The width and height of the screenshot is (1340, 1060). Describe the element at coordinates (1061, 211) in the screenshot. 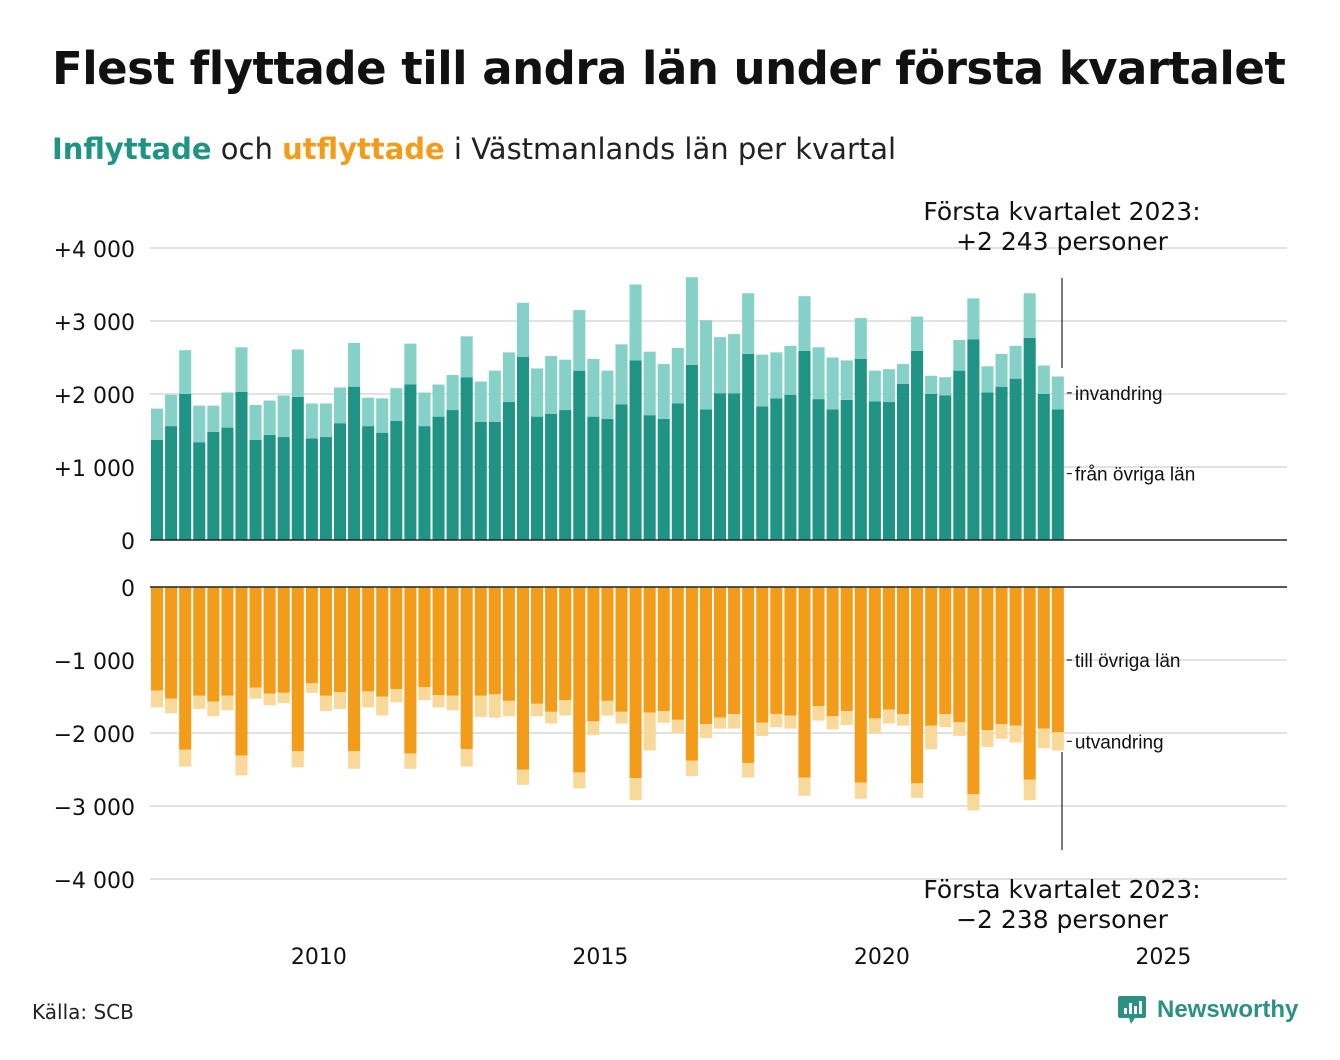

I see `annotation-top-line1: Första kvartalet 2023:` at that location.